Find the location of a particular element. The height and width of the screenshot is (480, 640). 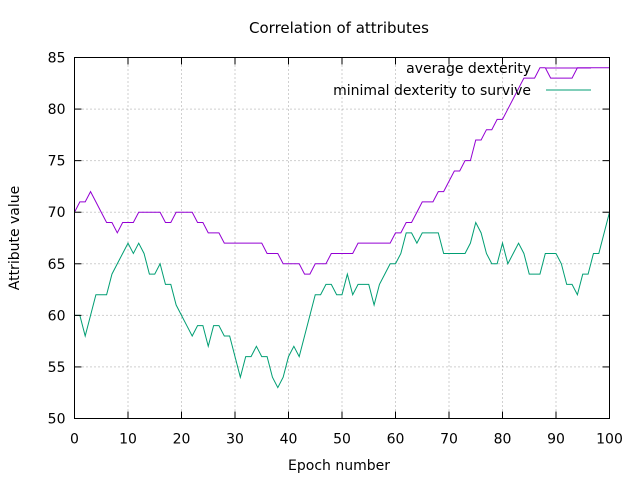

y-tick-label: 60 is located at coordinates (57, 316).